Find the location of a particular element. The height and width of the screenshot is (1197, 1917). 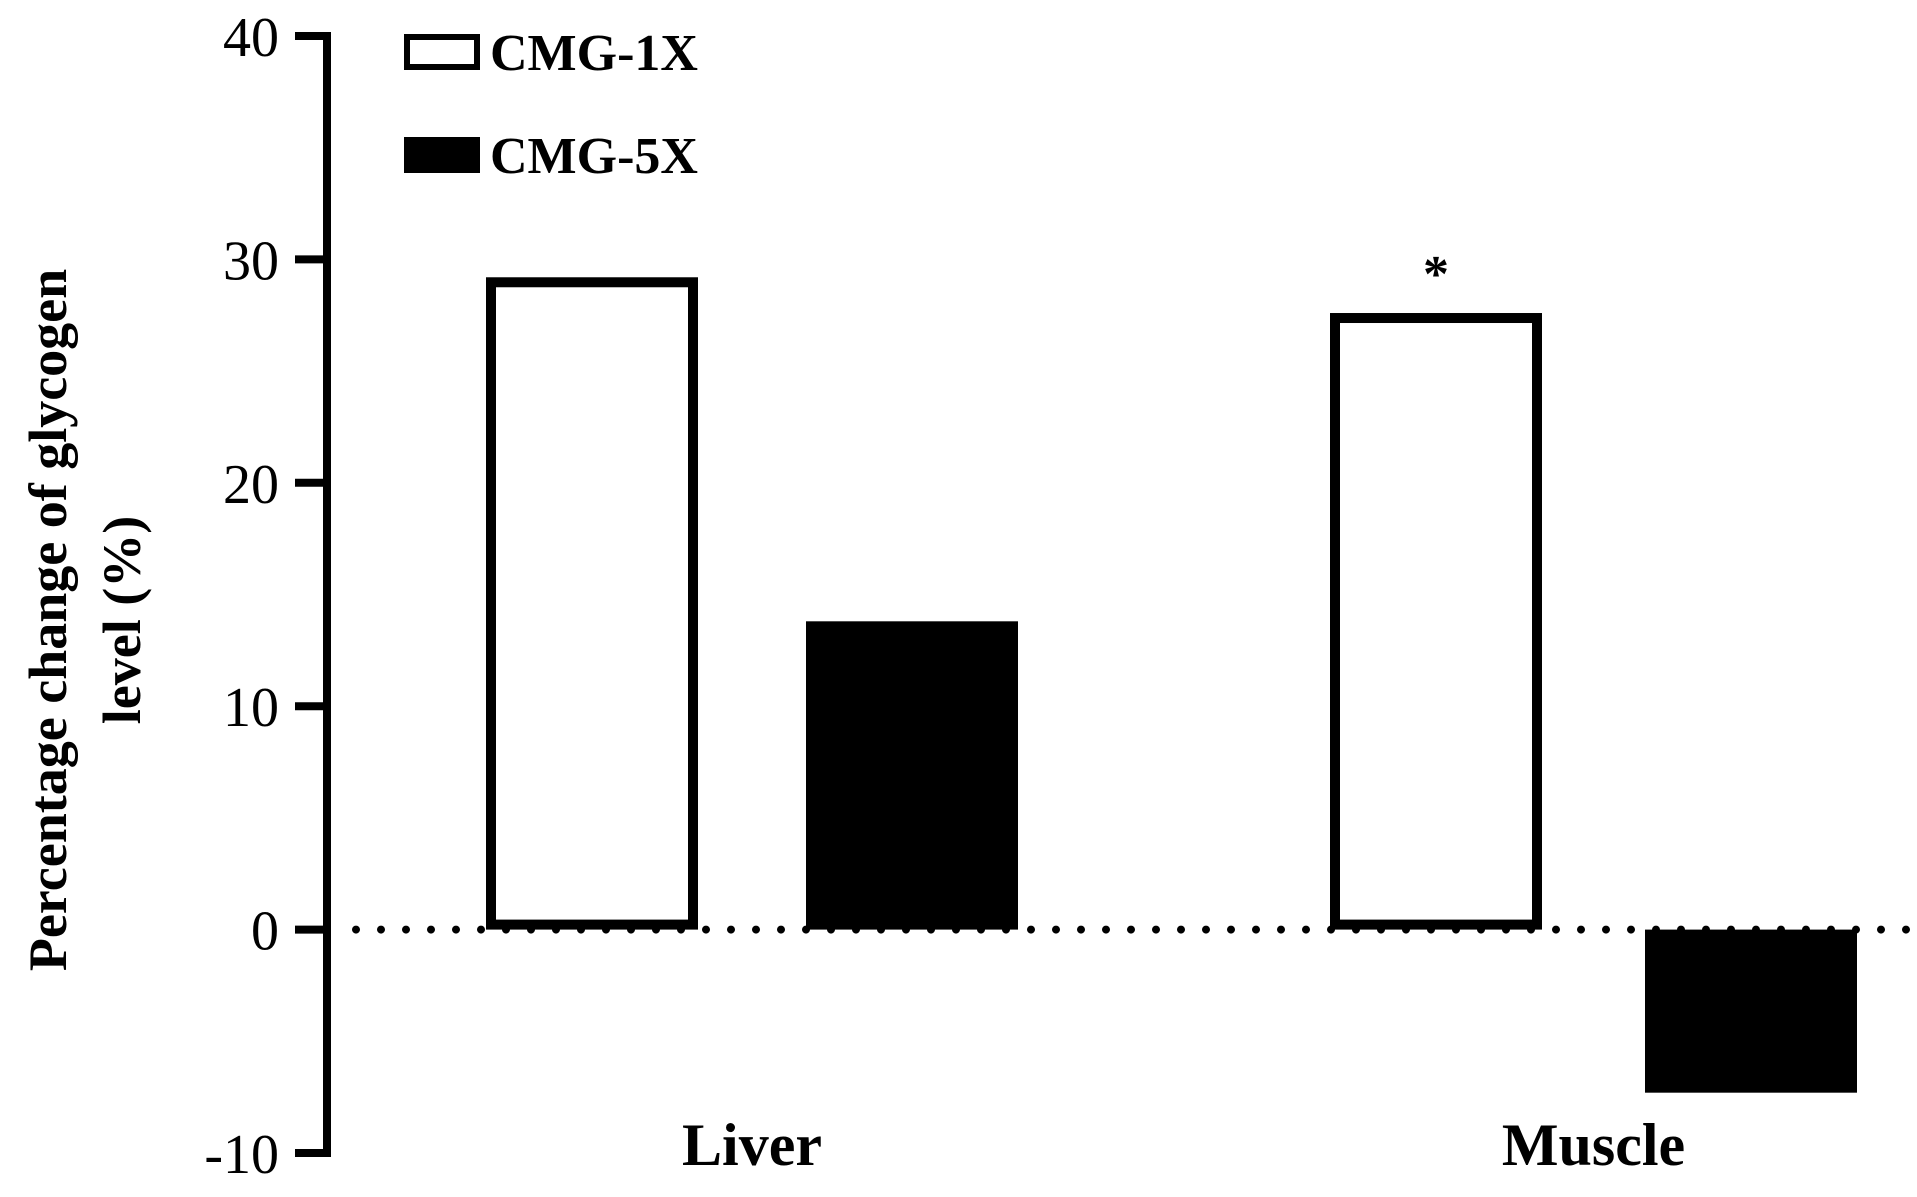

y-axis-title: Percentage change of glycogen level (%) is located at coordinates (85, 620).